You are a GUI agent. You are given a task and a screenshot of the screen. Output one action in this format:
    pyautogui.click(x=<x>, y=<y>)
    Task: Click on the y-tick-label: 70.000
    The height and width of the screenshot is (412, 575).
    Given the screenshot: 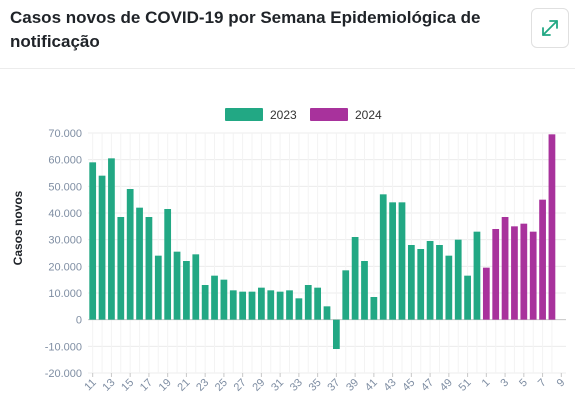 What is the action you would take?
    pyautogui.click(x=65, y=134)
    